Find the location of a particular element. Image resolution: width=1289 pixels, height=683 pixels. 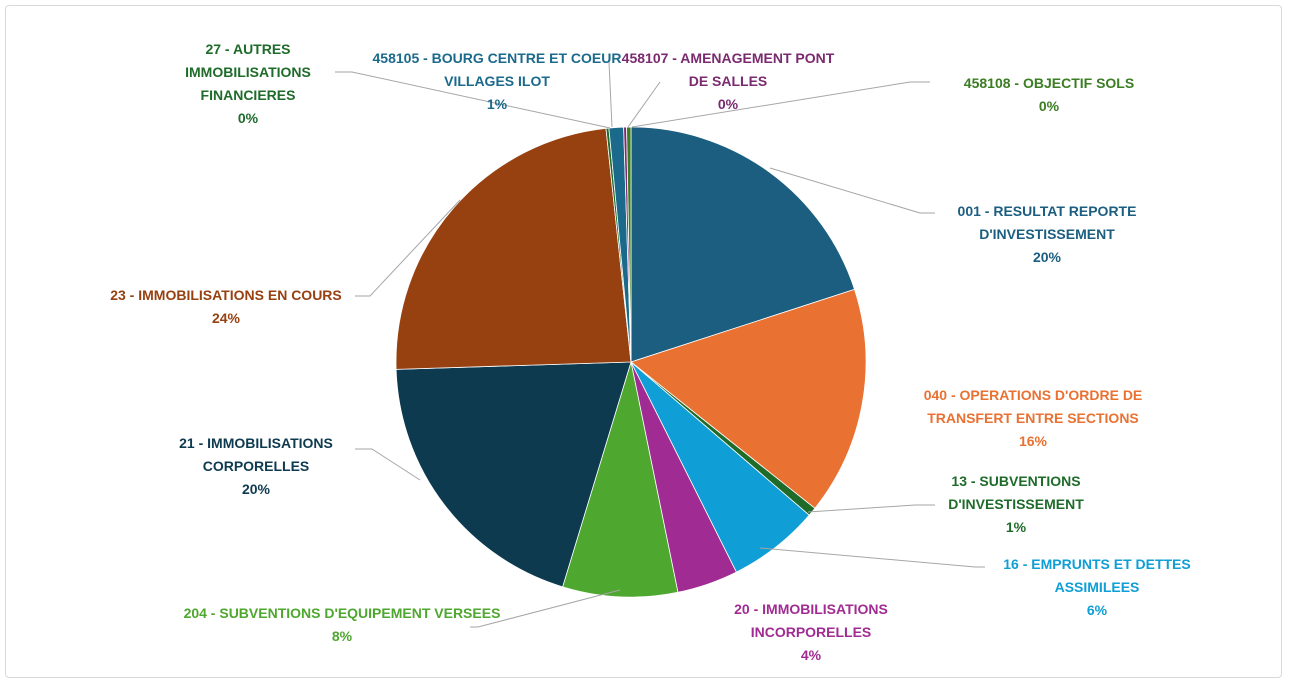

data-label: 204 - SUBVENTIONS D'EQUIPEMENT VERSEES 8% is located at coordinates (342, 625).